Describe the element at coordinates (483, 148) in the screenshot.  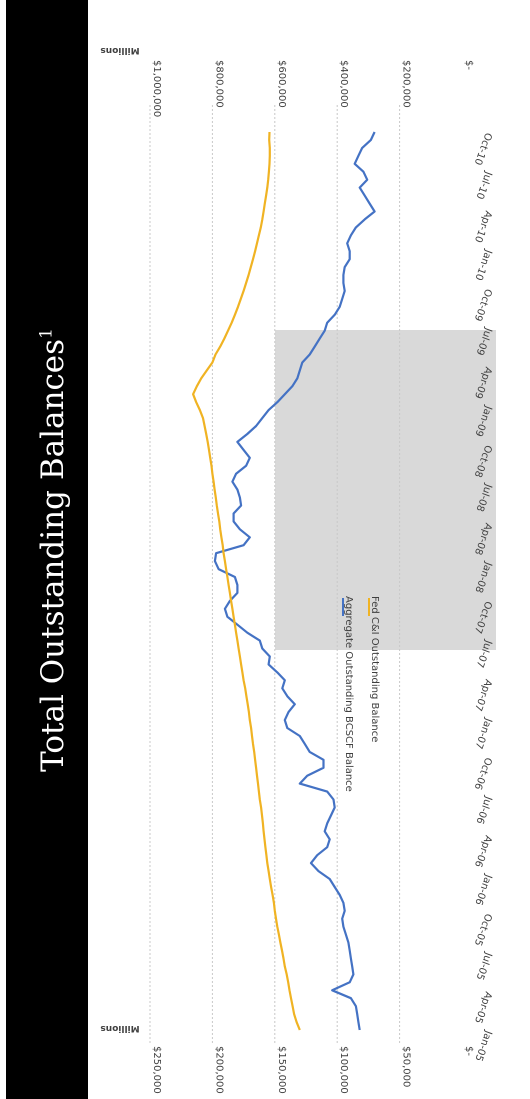
I see `x-tick-label: Oct-10` at that location.